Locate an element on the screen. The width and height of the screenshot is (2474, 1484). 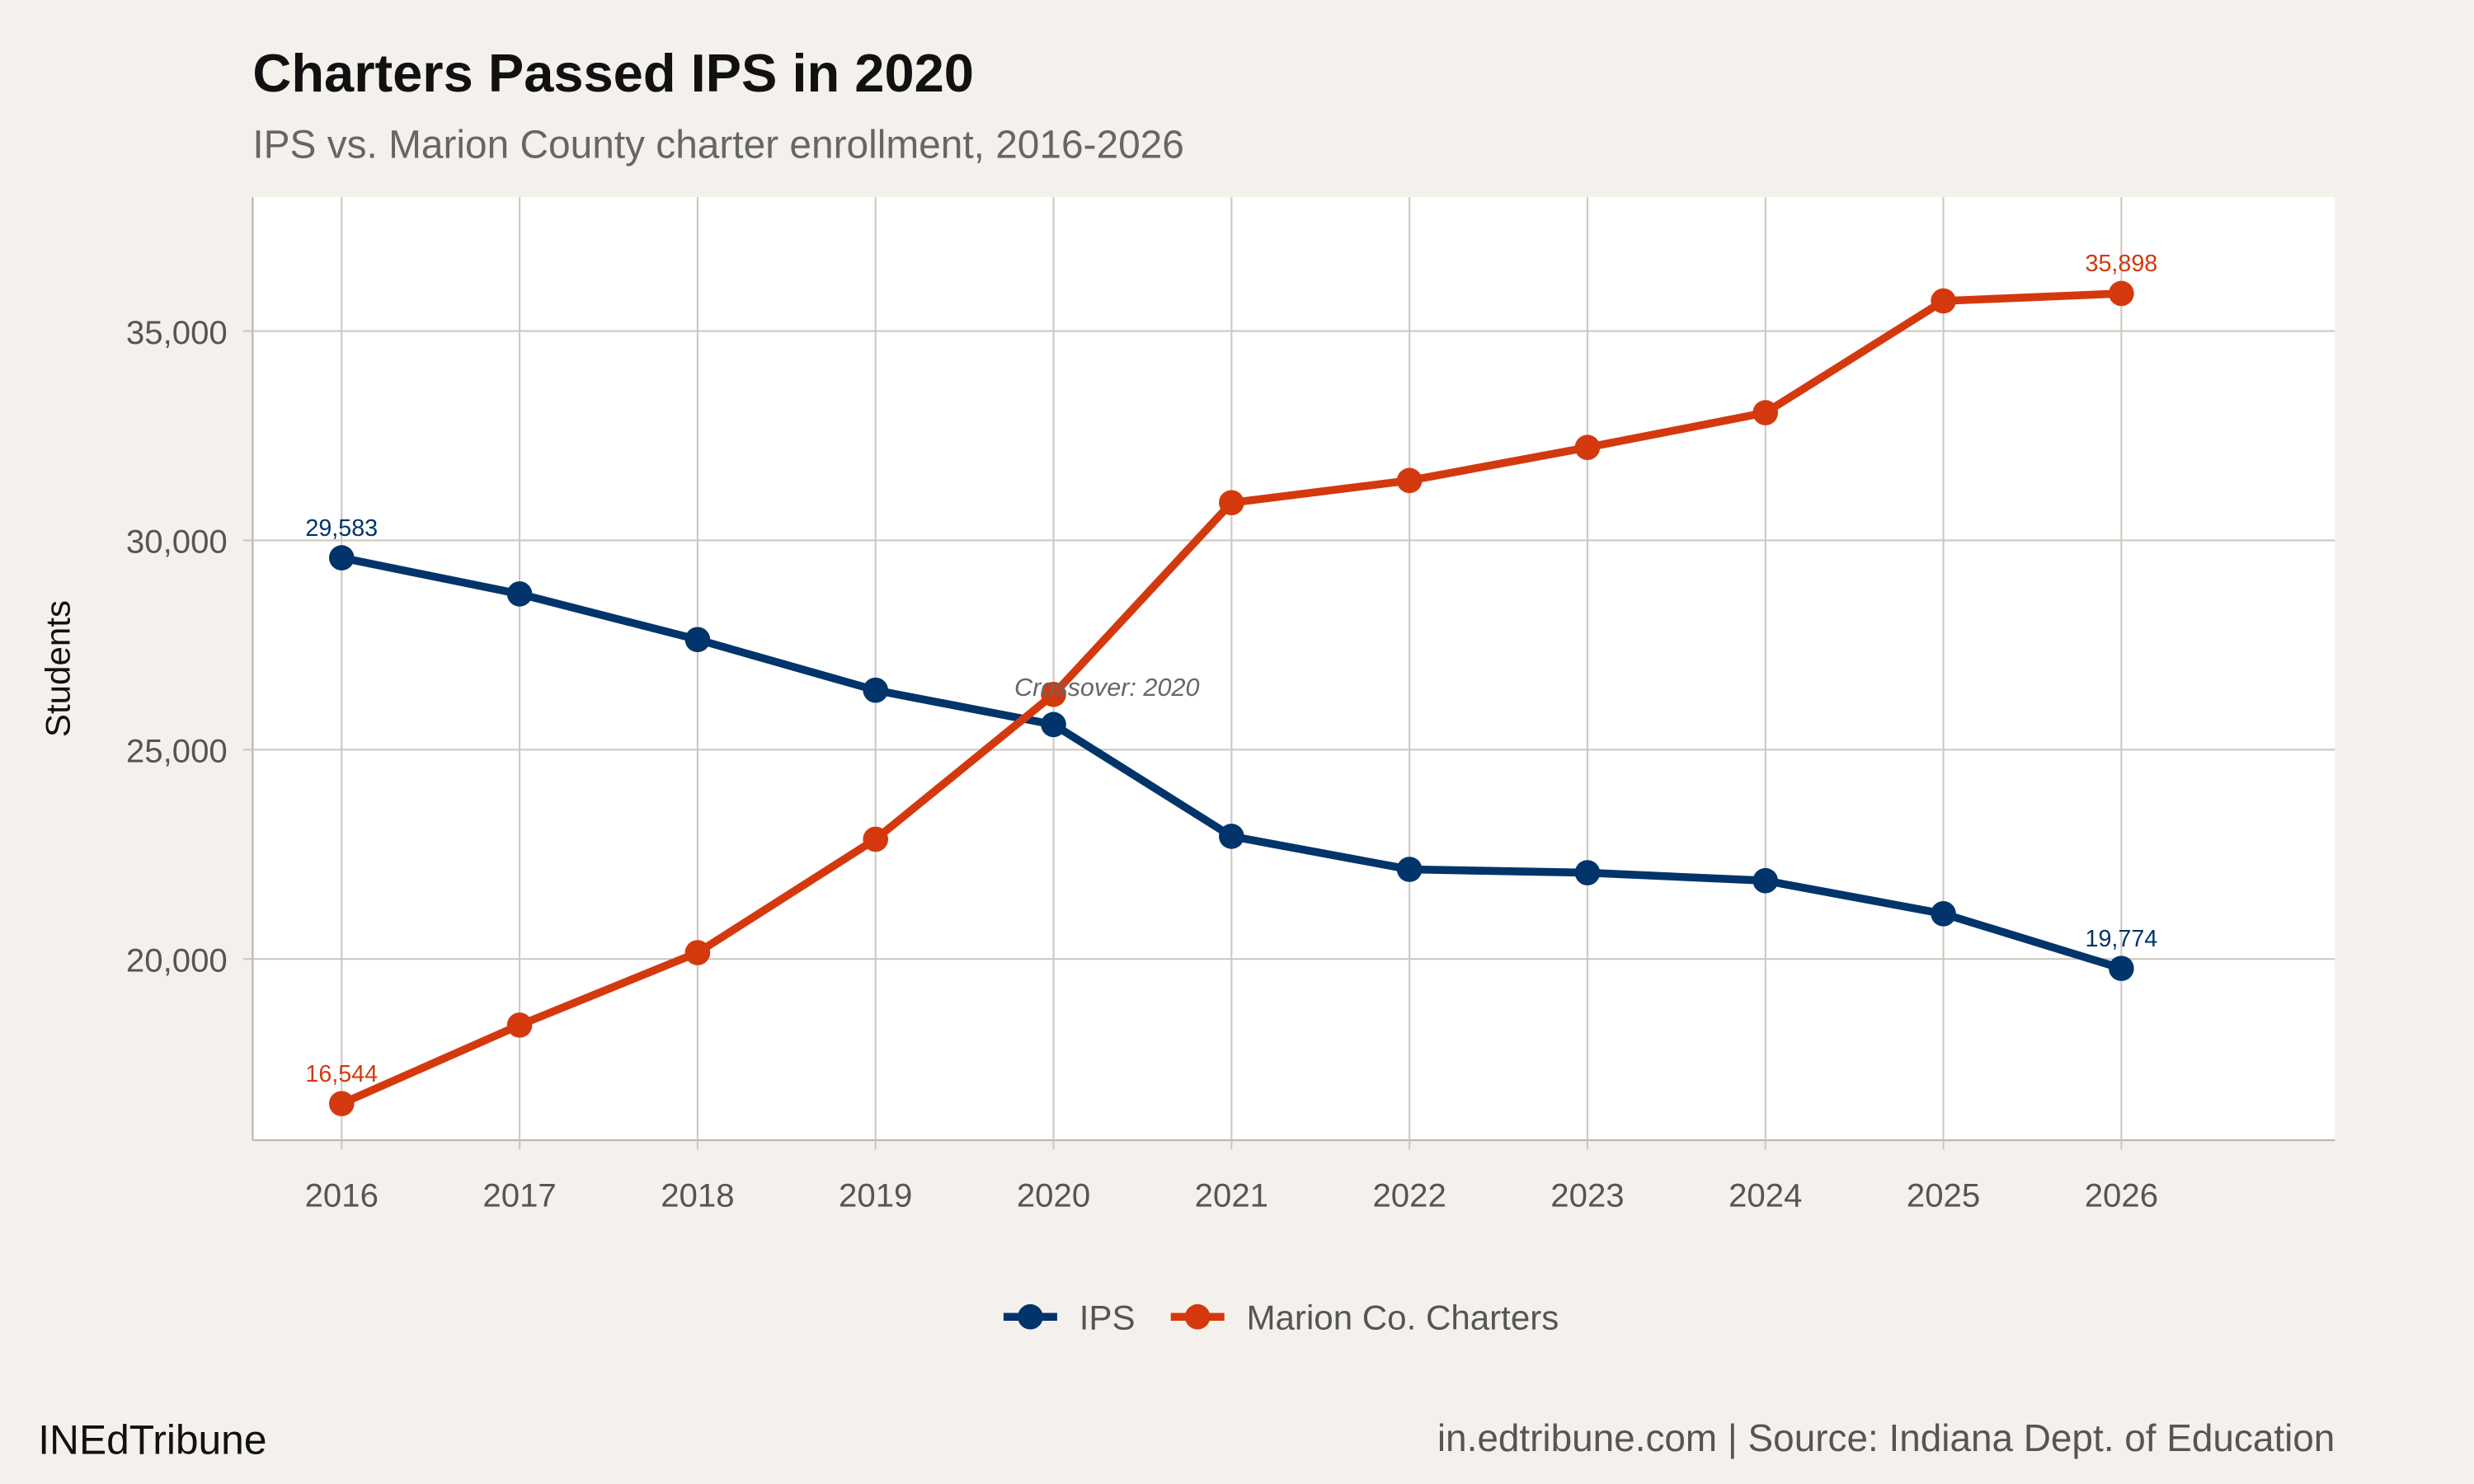
data-label-start: 16,544 is located at coordinates (341, 1074).